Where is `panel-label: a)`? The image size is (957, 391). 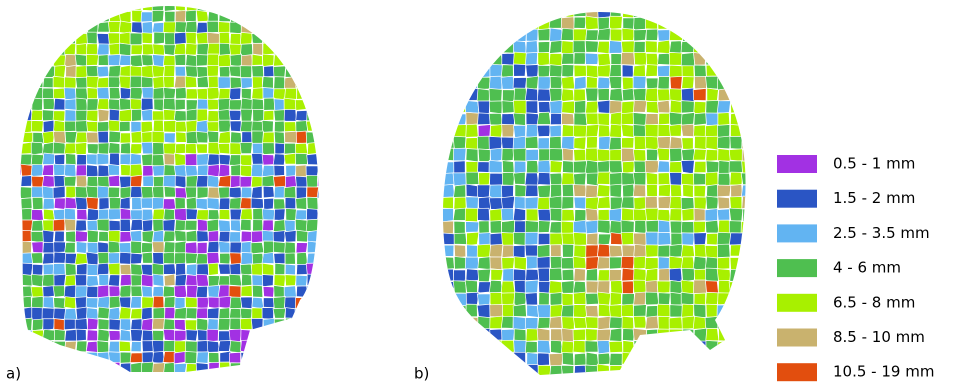 panel-label: a) is located at coordinates (13, 374).